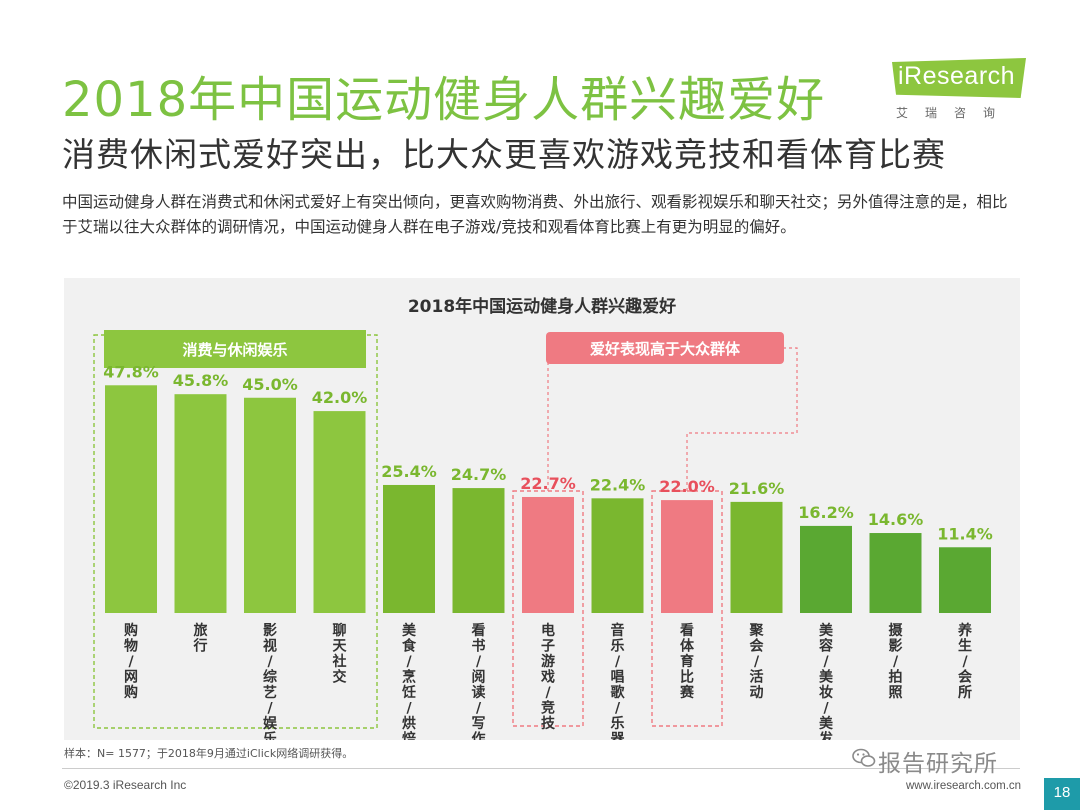 The image size is (1080, 810). Describe the element at coordinates (270, 681) in the screenshot. I see `category-label: 影视/综艺/娱乐` at that location.